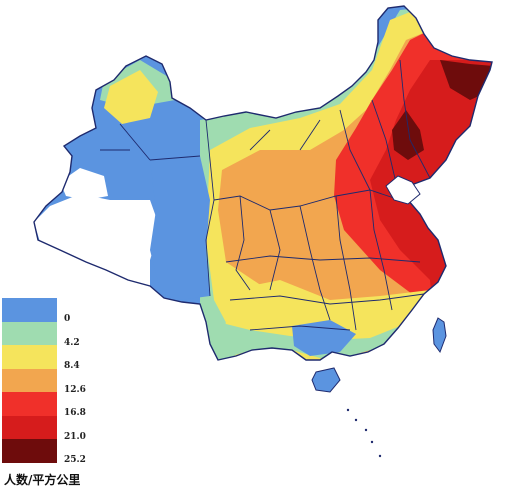 The image size is (505, 493). Describe the element at coordinates (75, 460) in the screenshot. I see `legend-value: 25.2` at that location.